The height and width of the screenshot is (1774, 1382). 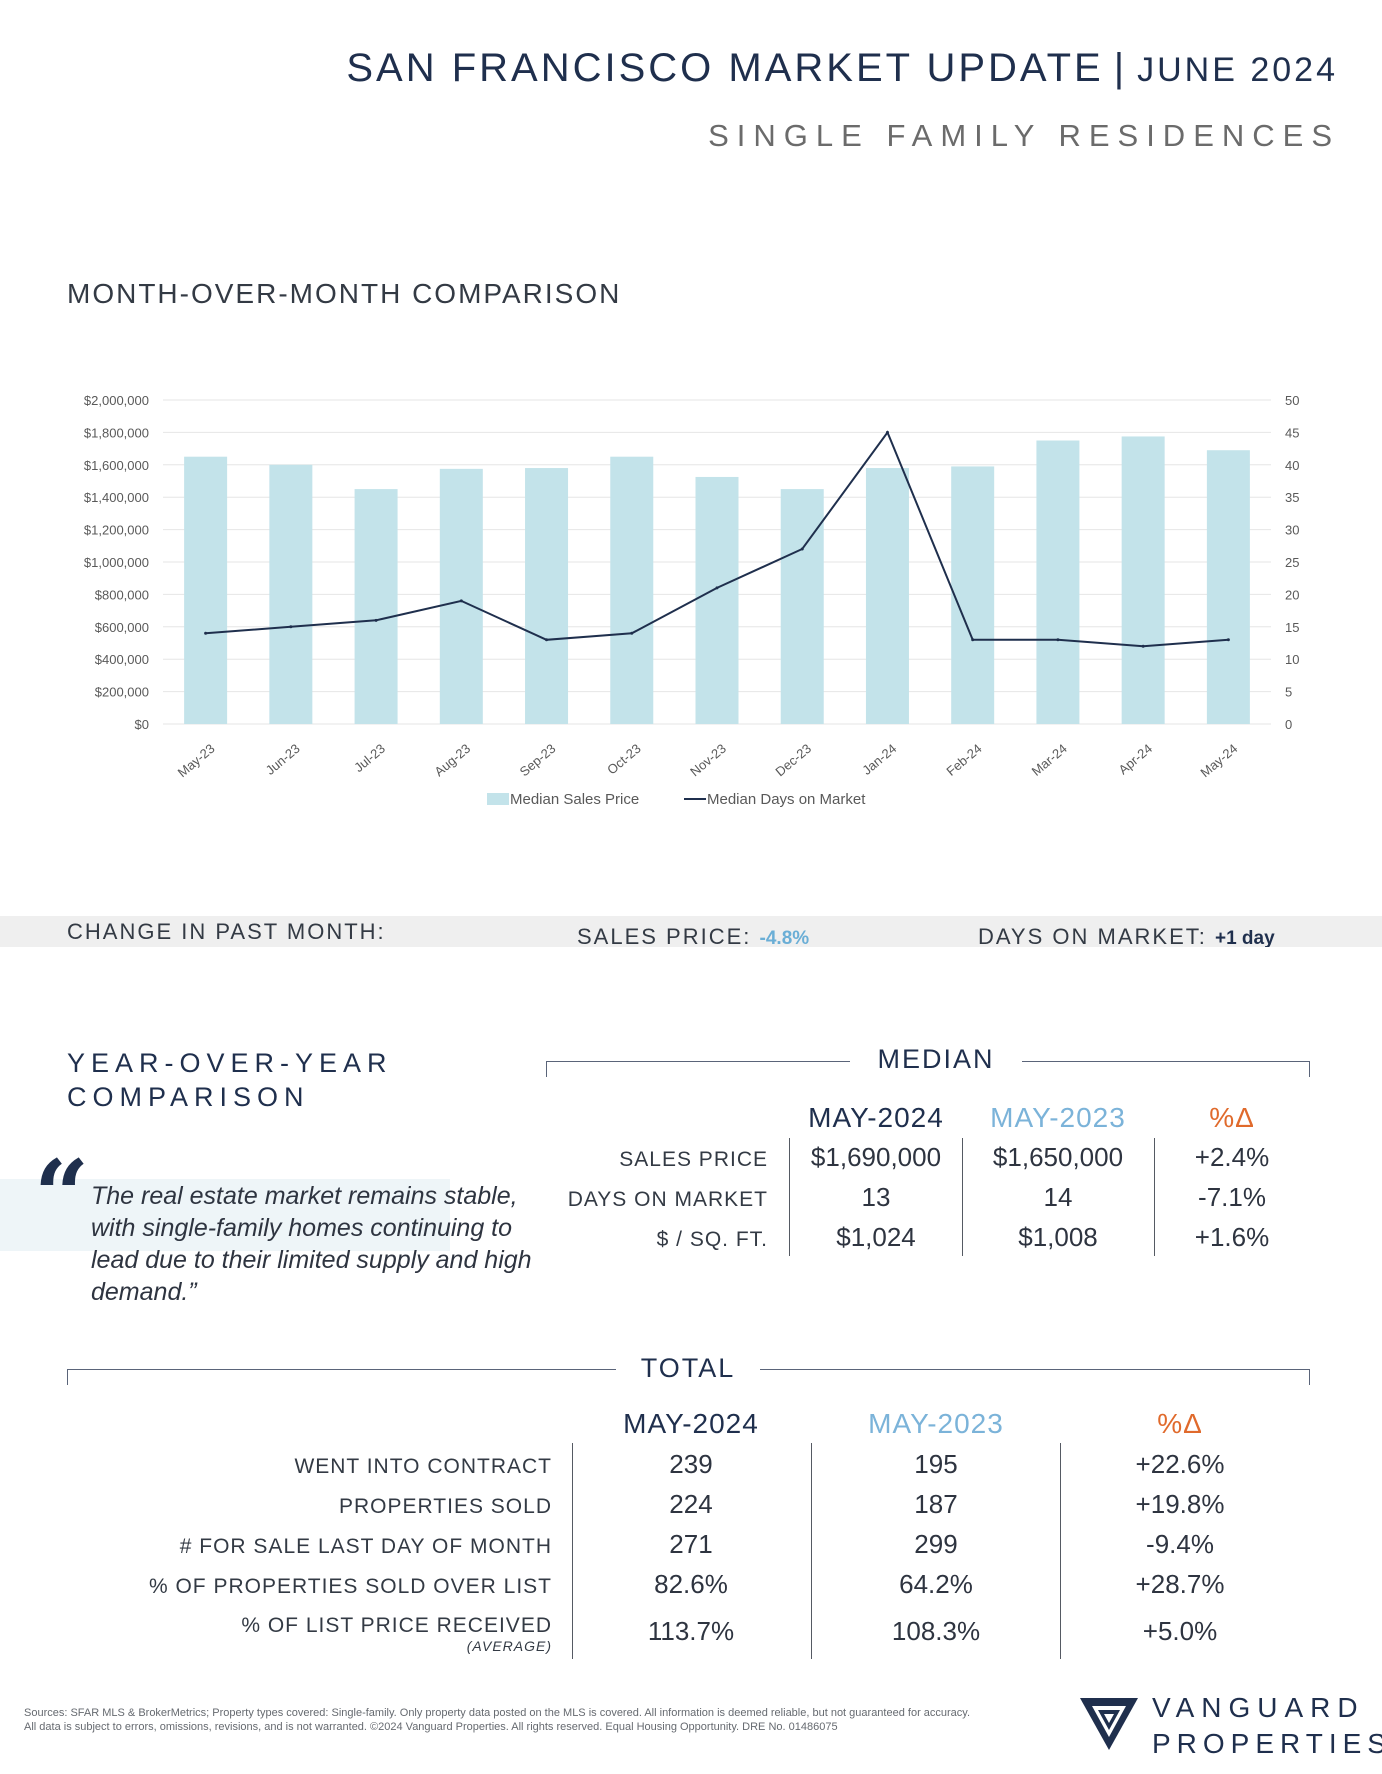 I want to click on x-tick-label: Feb-24, so click(x=963, y=760).